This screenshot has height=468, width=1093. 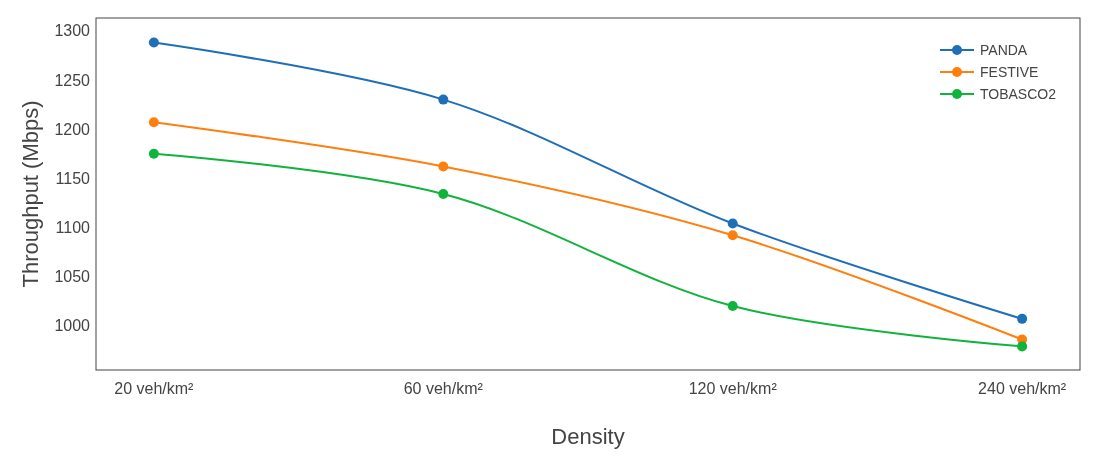 What do you see at coordinates (73, 228) in the screenshot?
I see `y-tick-label: 1100` at bounding box center [73, 228].